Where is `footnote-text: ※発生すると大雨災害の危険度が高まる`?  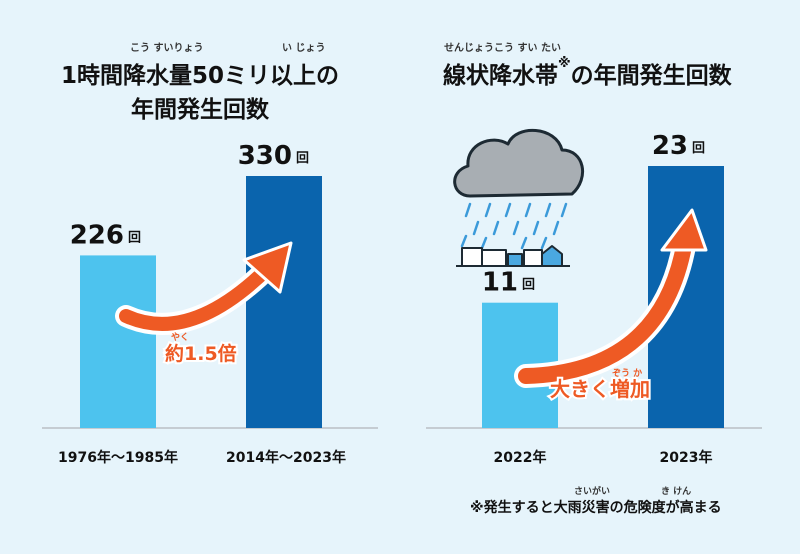
footnote-text: ※発生すると大雨災害の危険度が高まる is located at coordinates (596, 508).